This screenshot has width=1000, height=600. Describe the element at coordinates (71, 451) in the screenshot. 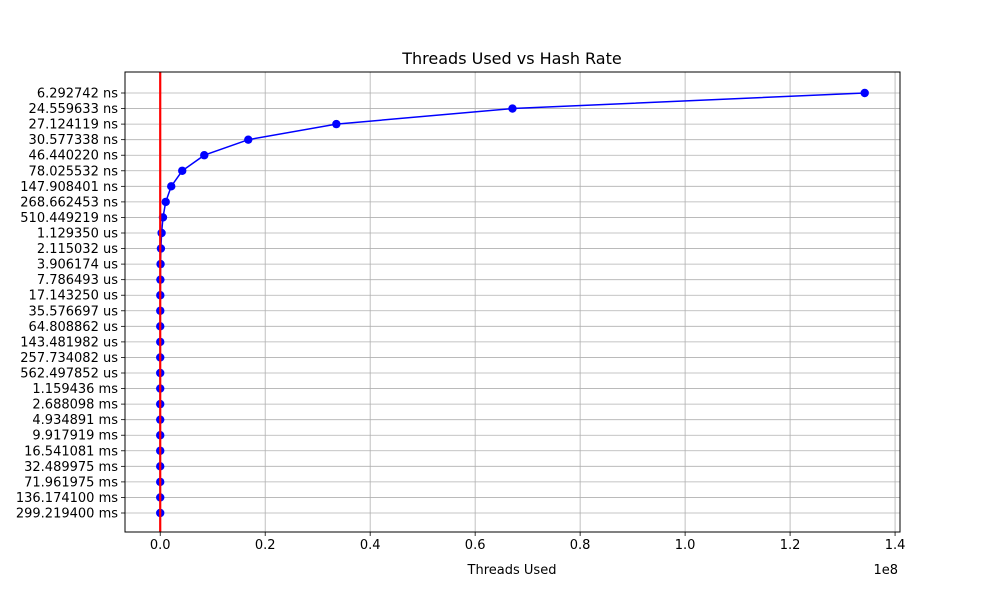

I see `y-tick-label: 16.541081 ms` at that location.